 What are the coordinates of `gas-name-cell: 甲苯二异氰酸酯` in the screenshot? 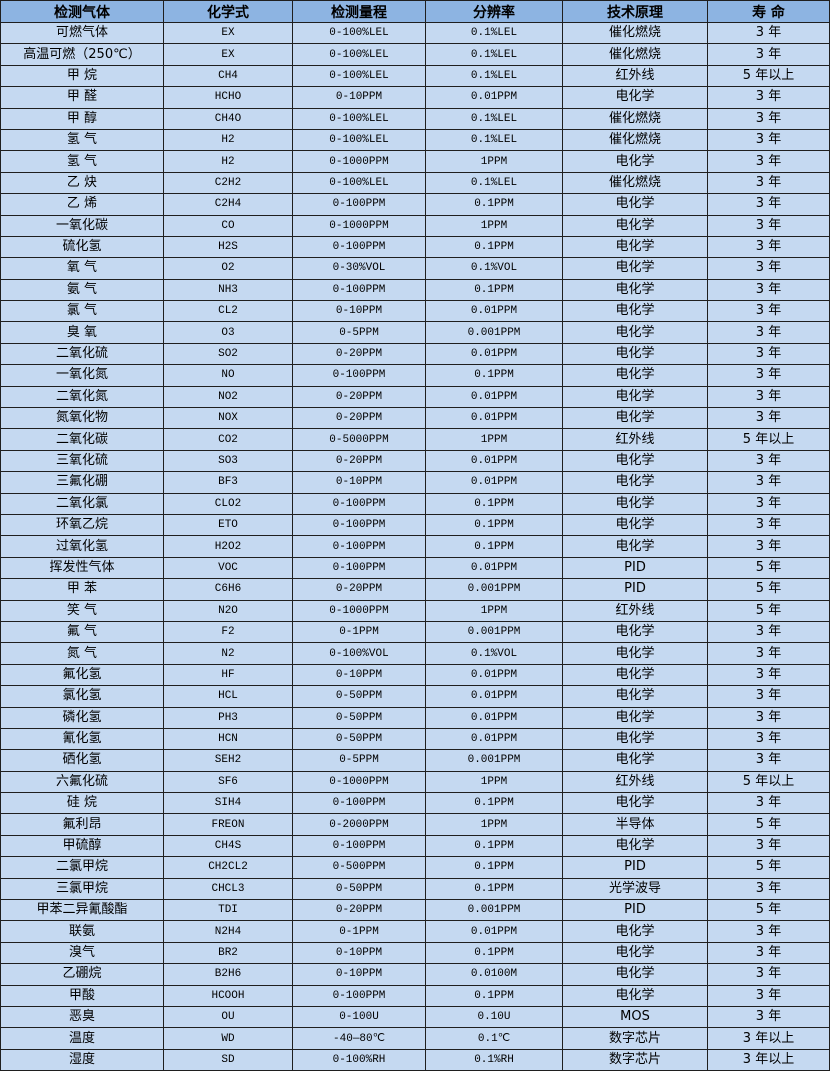 It's located at (82, 910).